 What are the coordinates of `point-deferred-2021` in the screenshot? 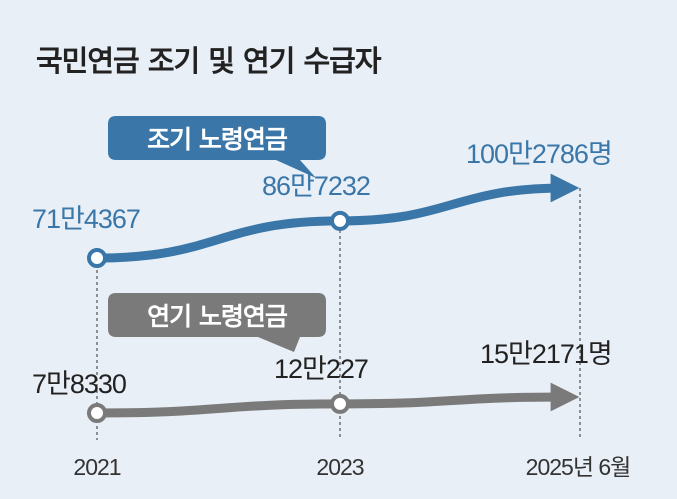 It's located at (97, 413).